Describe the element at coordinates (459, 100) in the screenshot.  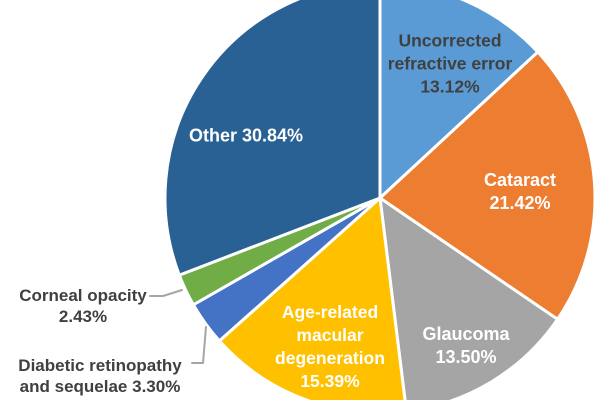
I see `pie-slice-uncorrected-refractive-error` at that location.